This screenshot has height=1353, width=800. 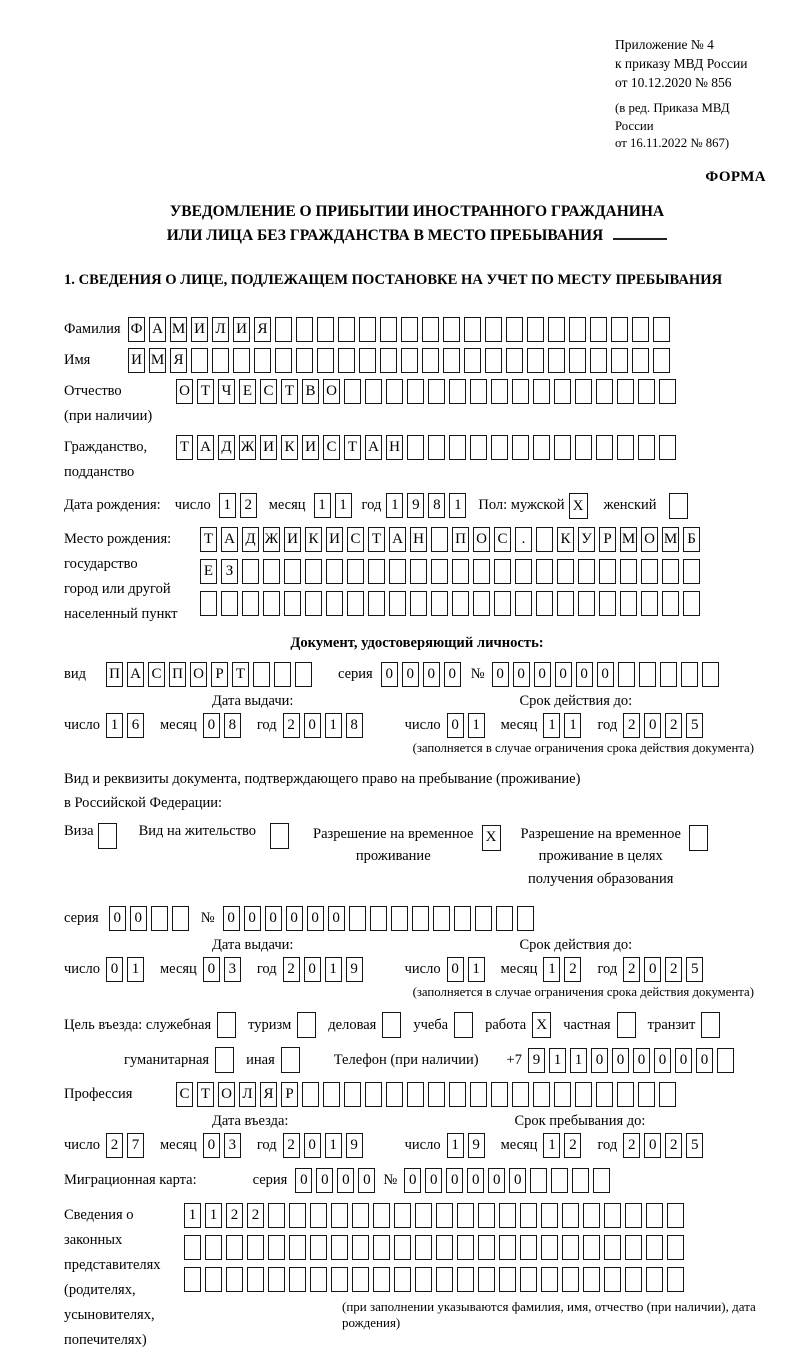 I want to click on char-box: П, so click(x=177, y=675).